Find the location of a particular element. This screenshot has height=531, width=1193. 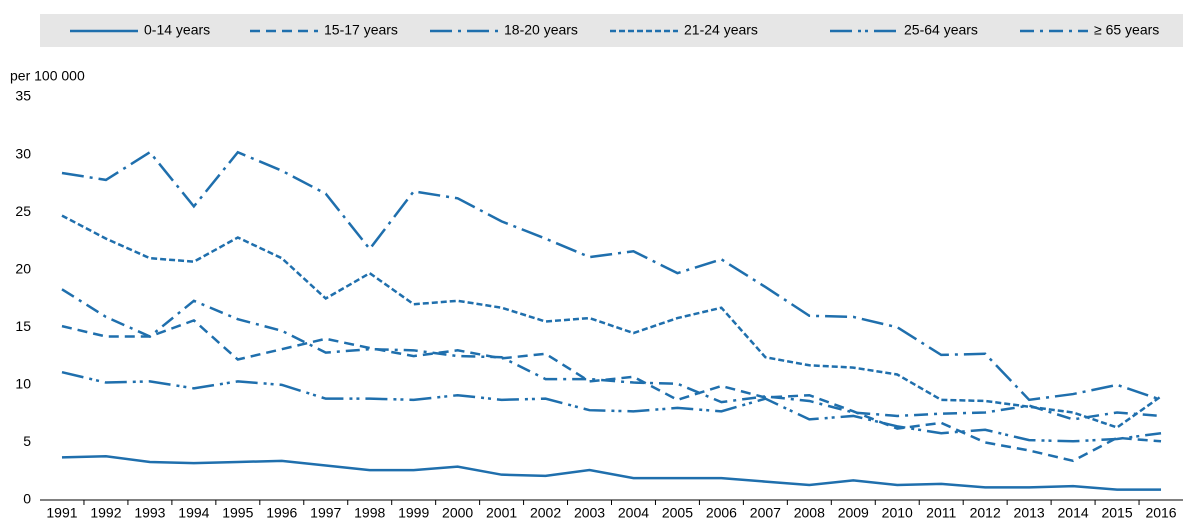

x-tick-label: 2006 is located at coordinates (721, 513).